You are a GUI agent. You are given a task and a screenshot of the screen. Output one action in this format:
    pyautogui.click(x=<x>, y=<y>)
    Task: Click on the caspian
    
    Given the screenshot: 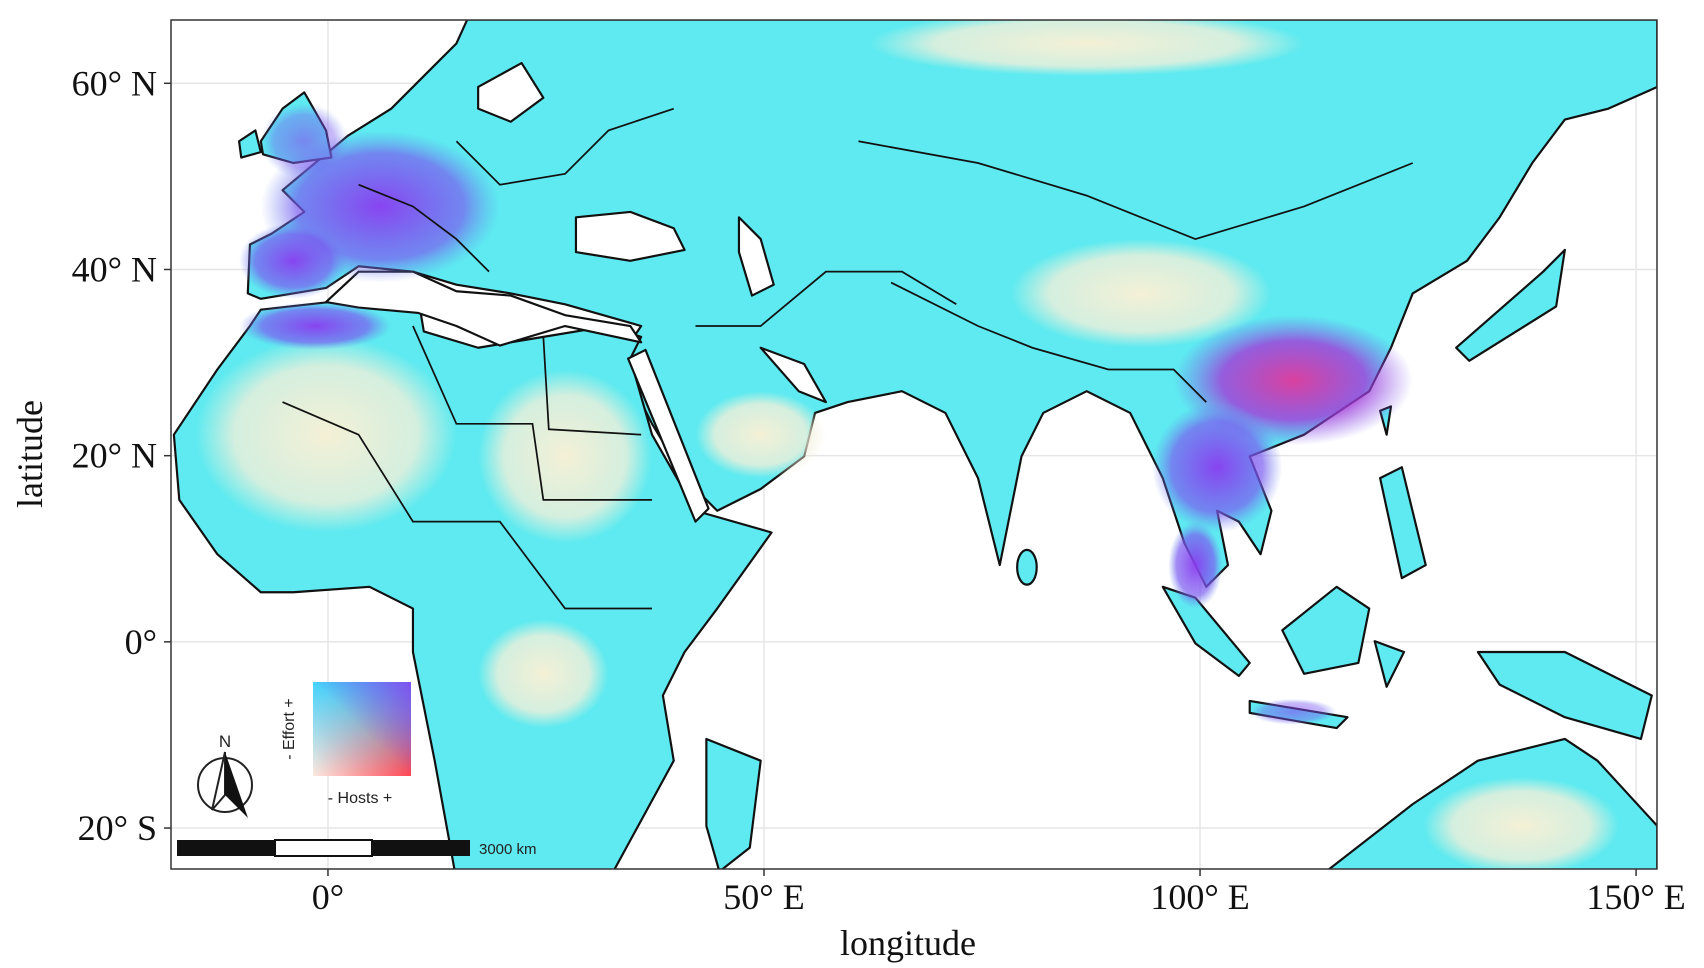 What is the action you would take?
    pyautogui.click(x=756, y=256)
    